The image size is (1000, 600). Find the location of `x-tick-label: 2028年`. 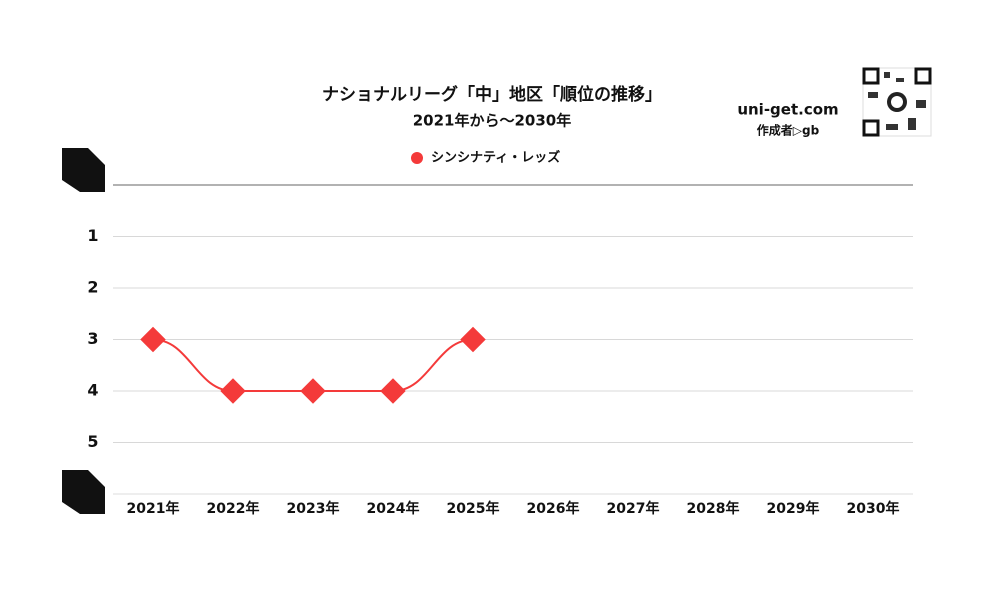

x-tick-label: 2028年 is located at coordinates (713, 508).